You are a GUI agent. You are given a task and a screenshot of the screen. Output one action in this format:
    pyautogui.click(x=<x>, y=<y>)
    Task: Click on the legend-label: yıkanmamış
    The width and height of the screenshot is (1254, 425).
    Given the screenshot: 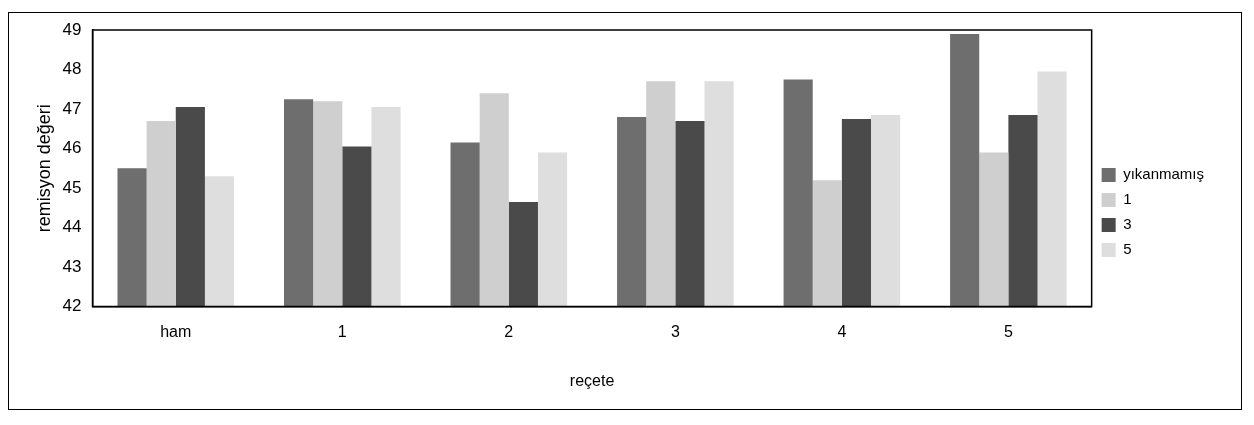 What is the action you would take?
    pyautogui.click(x=1164, y=174)
    